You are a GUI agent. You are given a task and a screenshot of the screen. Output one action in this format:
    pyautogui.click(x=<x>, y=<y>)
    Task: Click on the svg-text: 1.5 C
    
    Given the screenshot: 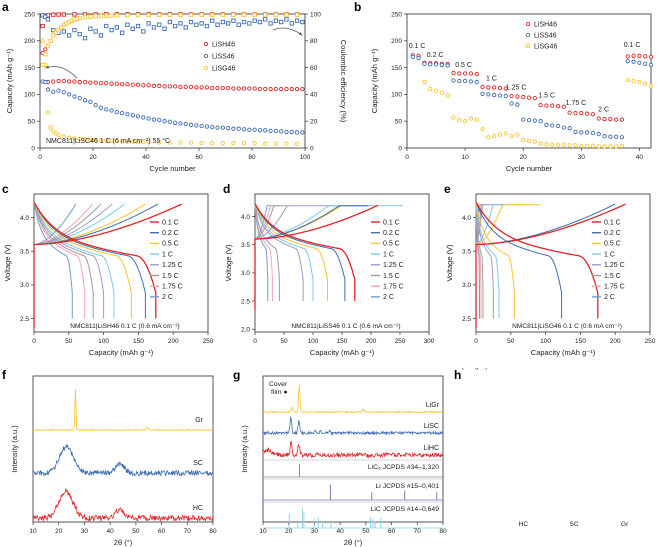 What is the action you would take?
    pyautogui.click(x=546, y=96)
    